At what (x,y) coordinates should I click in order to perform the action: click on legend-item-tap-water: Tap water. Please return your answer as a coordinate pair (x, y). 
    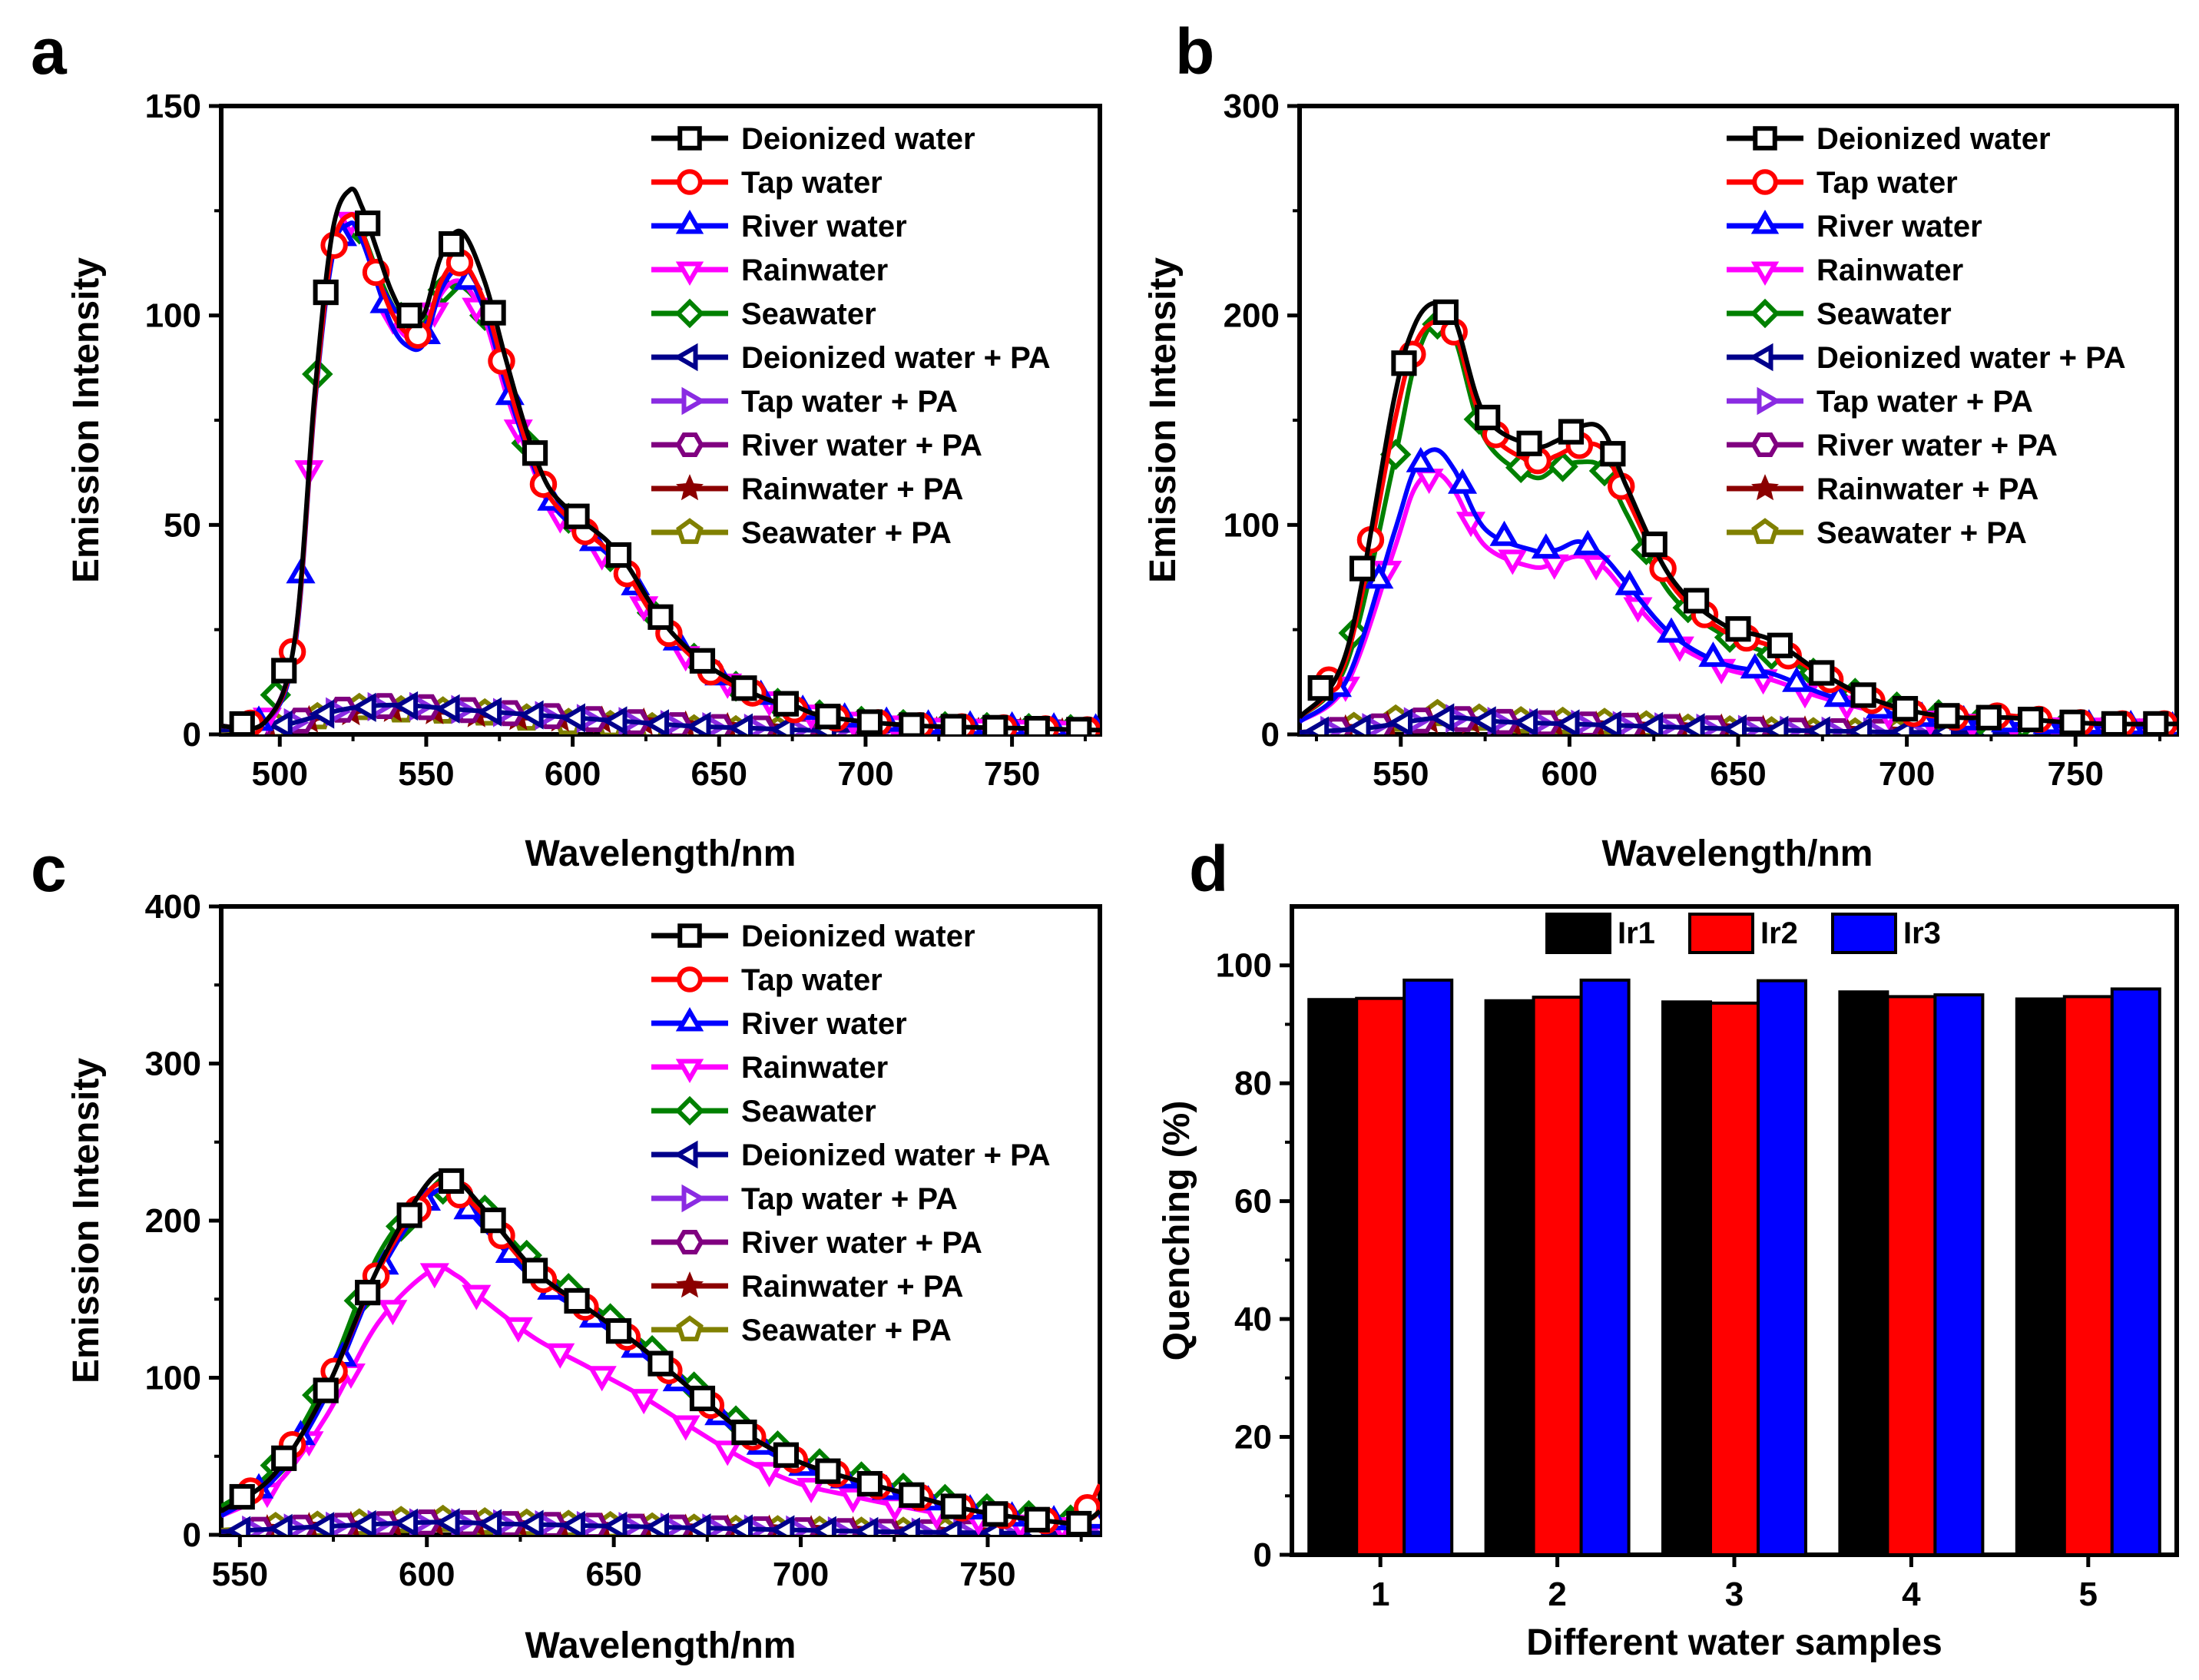
    Looking at the image, I should click on (1843, 183).